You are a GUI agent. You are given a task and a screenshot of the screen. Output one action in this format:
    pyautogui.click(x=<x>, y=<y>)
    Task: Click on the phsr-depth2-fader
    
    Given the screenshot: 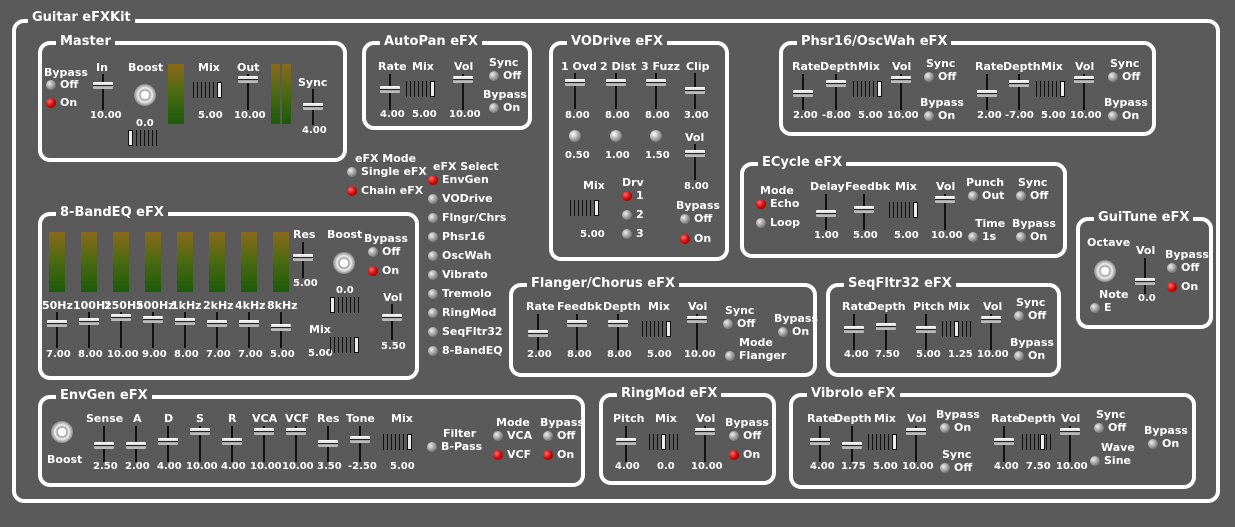 What is the action you would take?
    pyautogui.click(x=1019, y=92)
    